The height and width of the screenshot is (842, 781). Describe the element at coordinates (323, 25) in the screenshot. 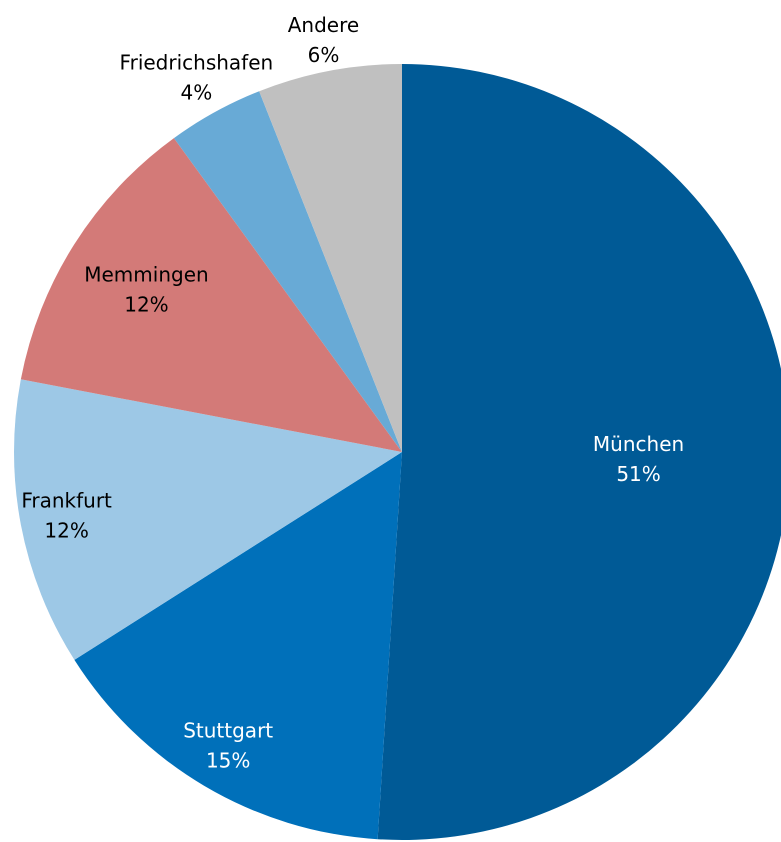

I see `slice-label: Andere` at that location.